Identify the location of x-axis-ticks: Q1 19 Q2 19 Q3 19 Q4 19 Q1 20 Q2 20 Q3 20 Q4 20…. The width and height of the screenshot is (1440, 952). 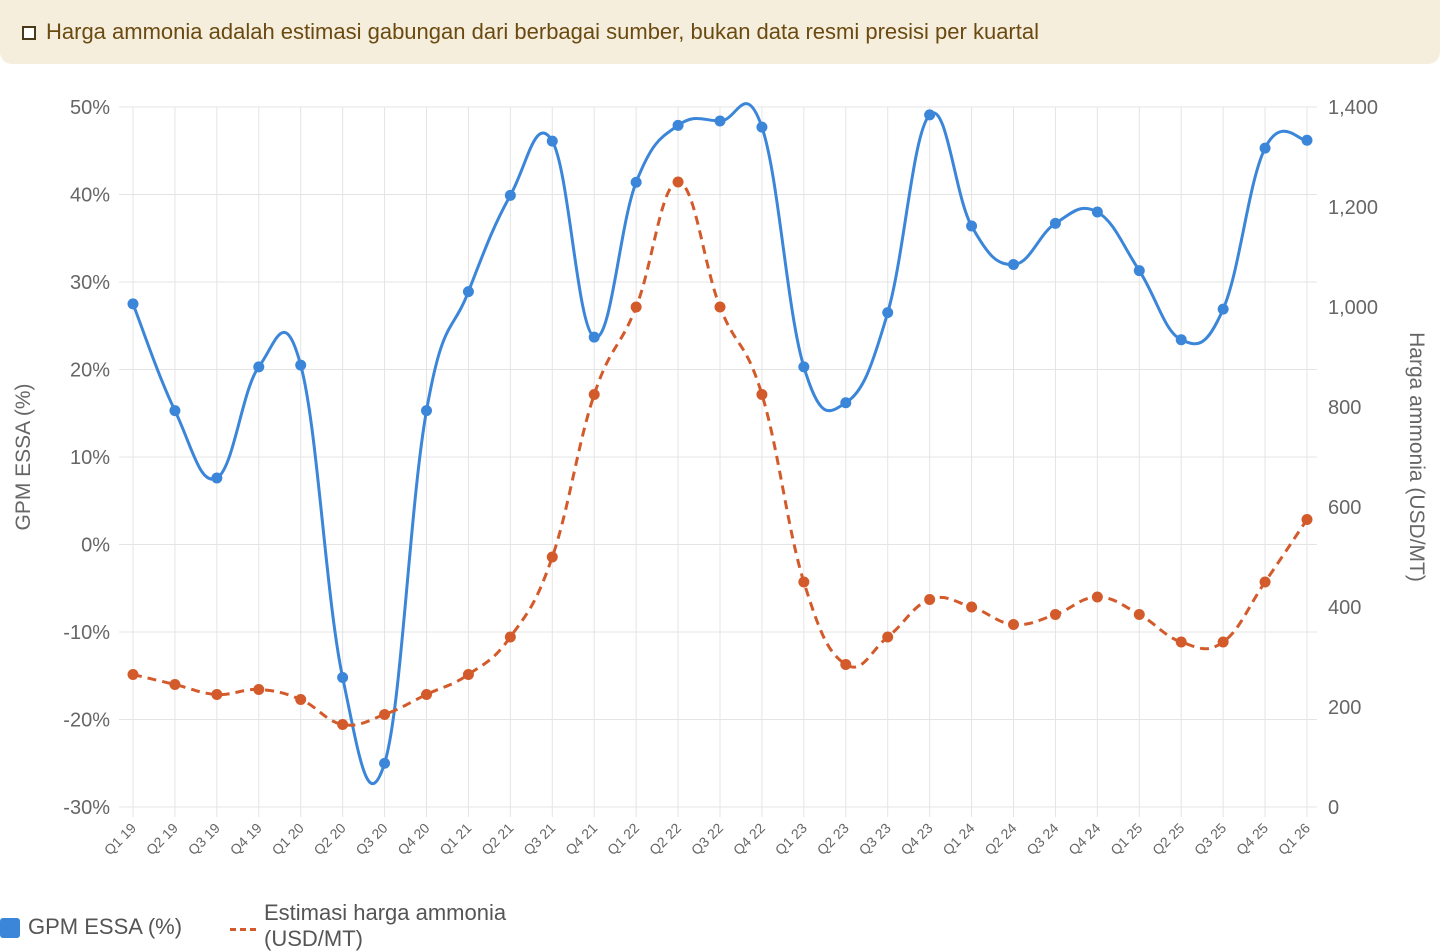
(707, 839).